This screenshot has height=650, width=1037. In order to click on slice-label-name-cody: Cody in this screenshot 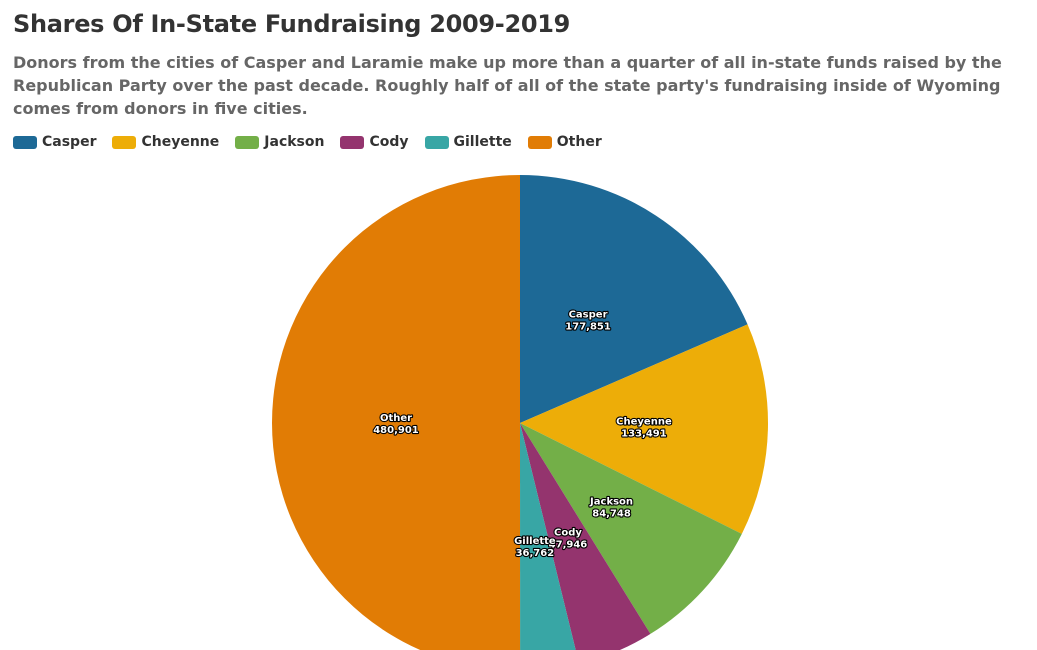, I will do `click(568, 532)`.